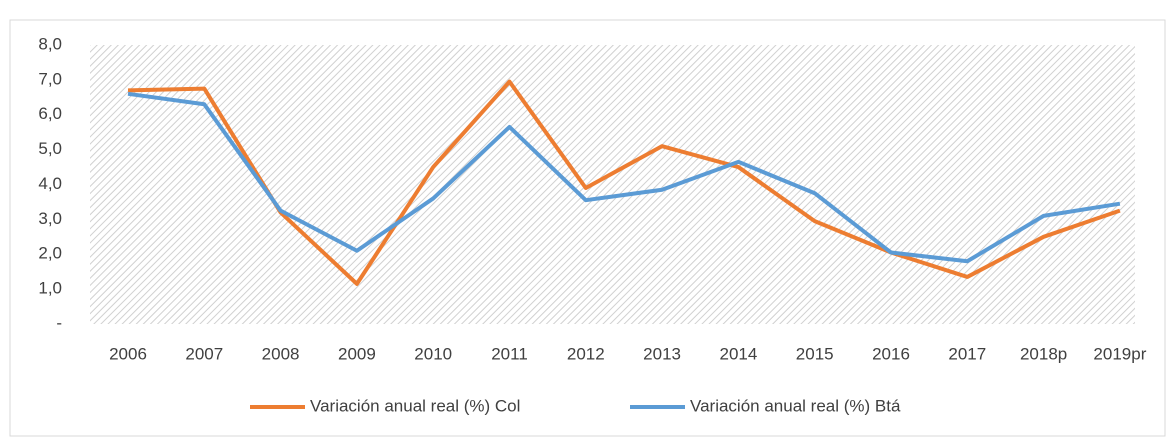 Image resolution: width=1172 pixels, height=439 pixels. Describe the element at coordinates (509, 353) in the screenshot. I see `x-tick-label: 2011` at that location.